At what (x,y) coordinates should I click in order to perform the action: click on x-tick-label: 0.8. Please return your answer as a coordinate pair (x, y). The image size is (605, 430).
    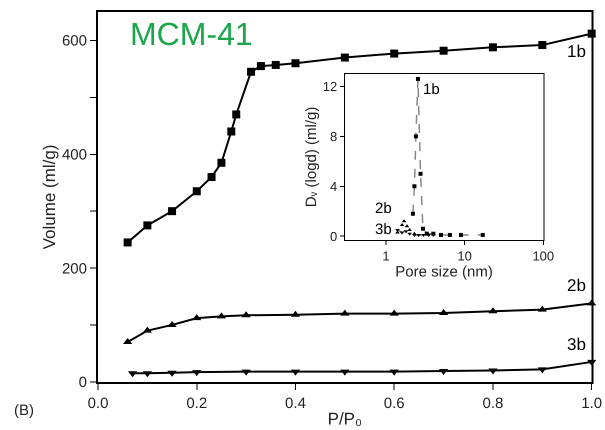
    Looking at the image, I should click on (493, 403).